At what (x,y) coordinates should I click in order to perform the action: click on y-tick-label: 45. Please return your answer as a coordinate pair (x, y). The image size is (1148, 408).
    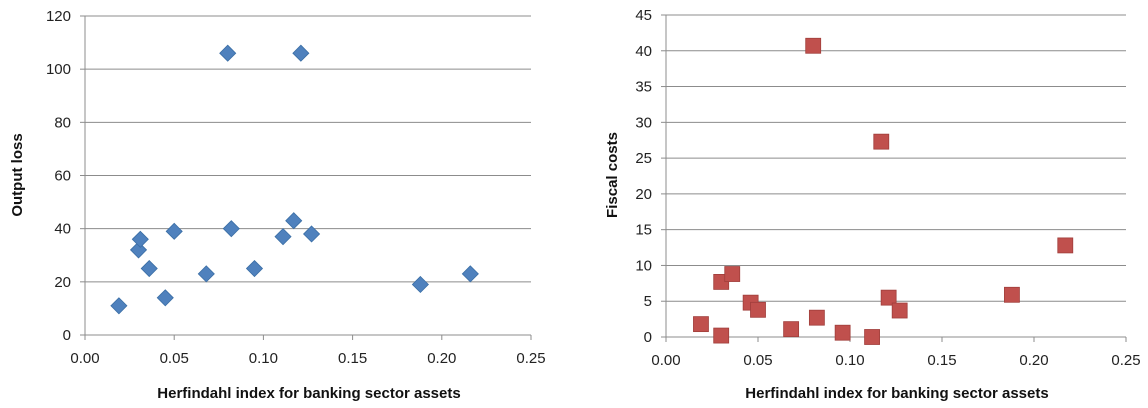
    Looking at the image, I should click on (643, 15).